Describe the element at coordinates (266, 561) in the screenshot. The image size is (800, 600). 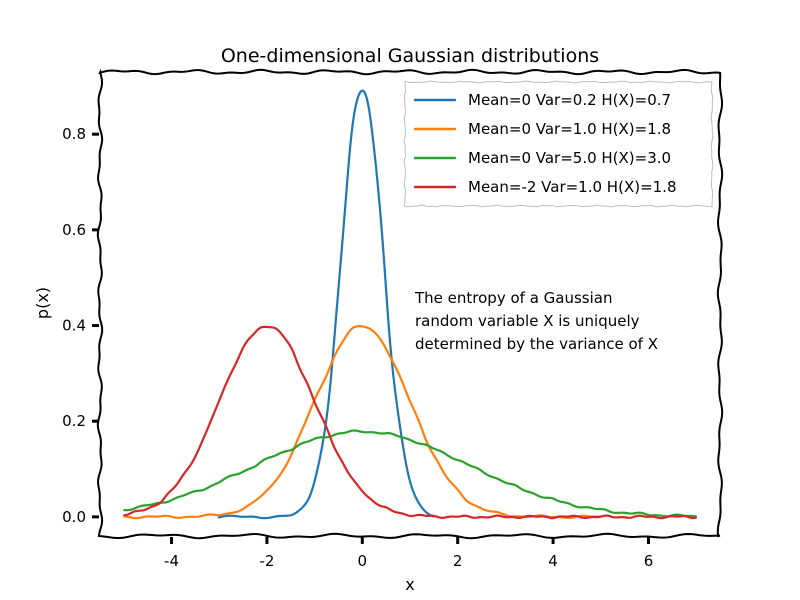
I see `x-tick-label: -2` at that location.